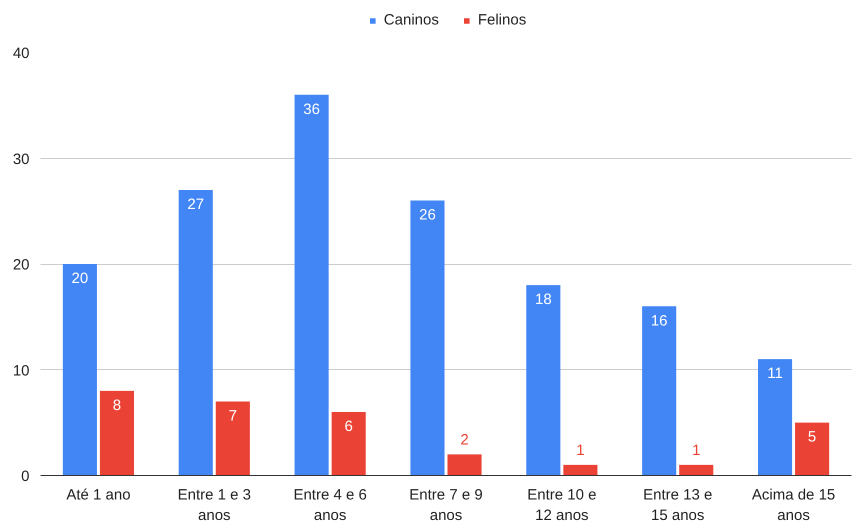  Describe the element at coordinates (21, 53) in the screenshot. I see `y-tick-label: 40` at that location.